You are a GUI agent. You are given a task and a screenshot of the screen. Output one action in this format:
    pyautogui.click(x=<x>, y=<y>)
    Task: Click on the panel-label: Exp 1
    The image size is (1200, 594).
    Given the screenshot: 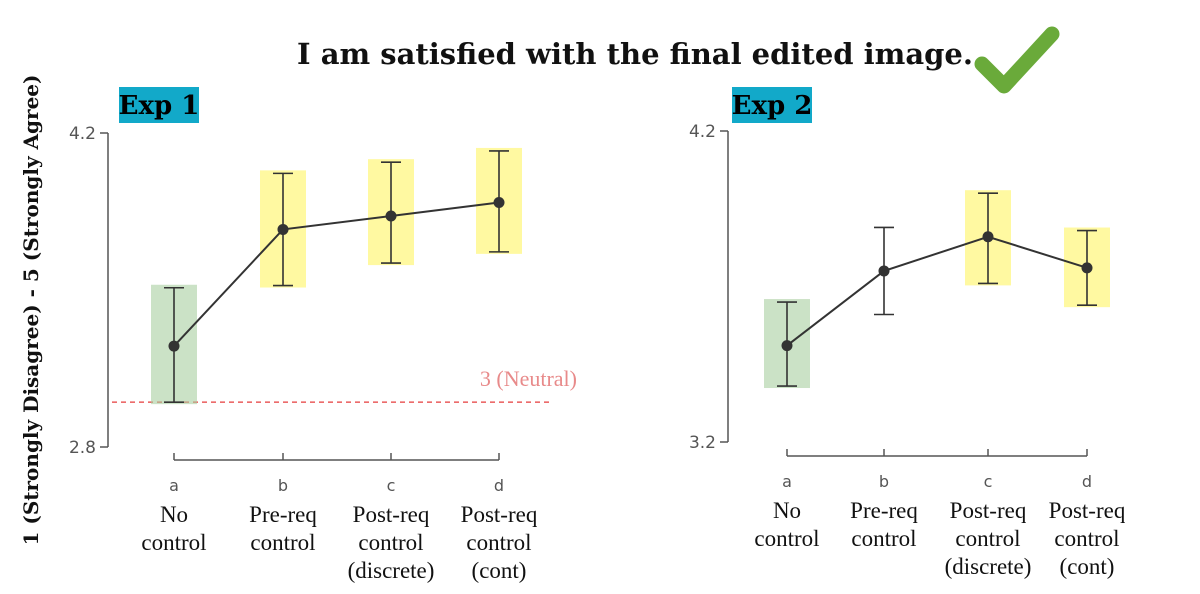 What is the action you would take?
    pyautogui.click(x=159, y=106)
    